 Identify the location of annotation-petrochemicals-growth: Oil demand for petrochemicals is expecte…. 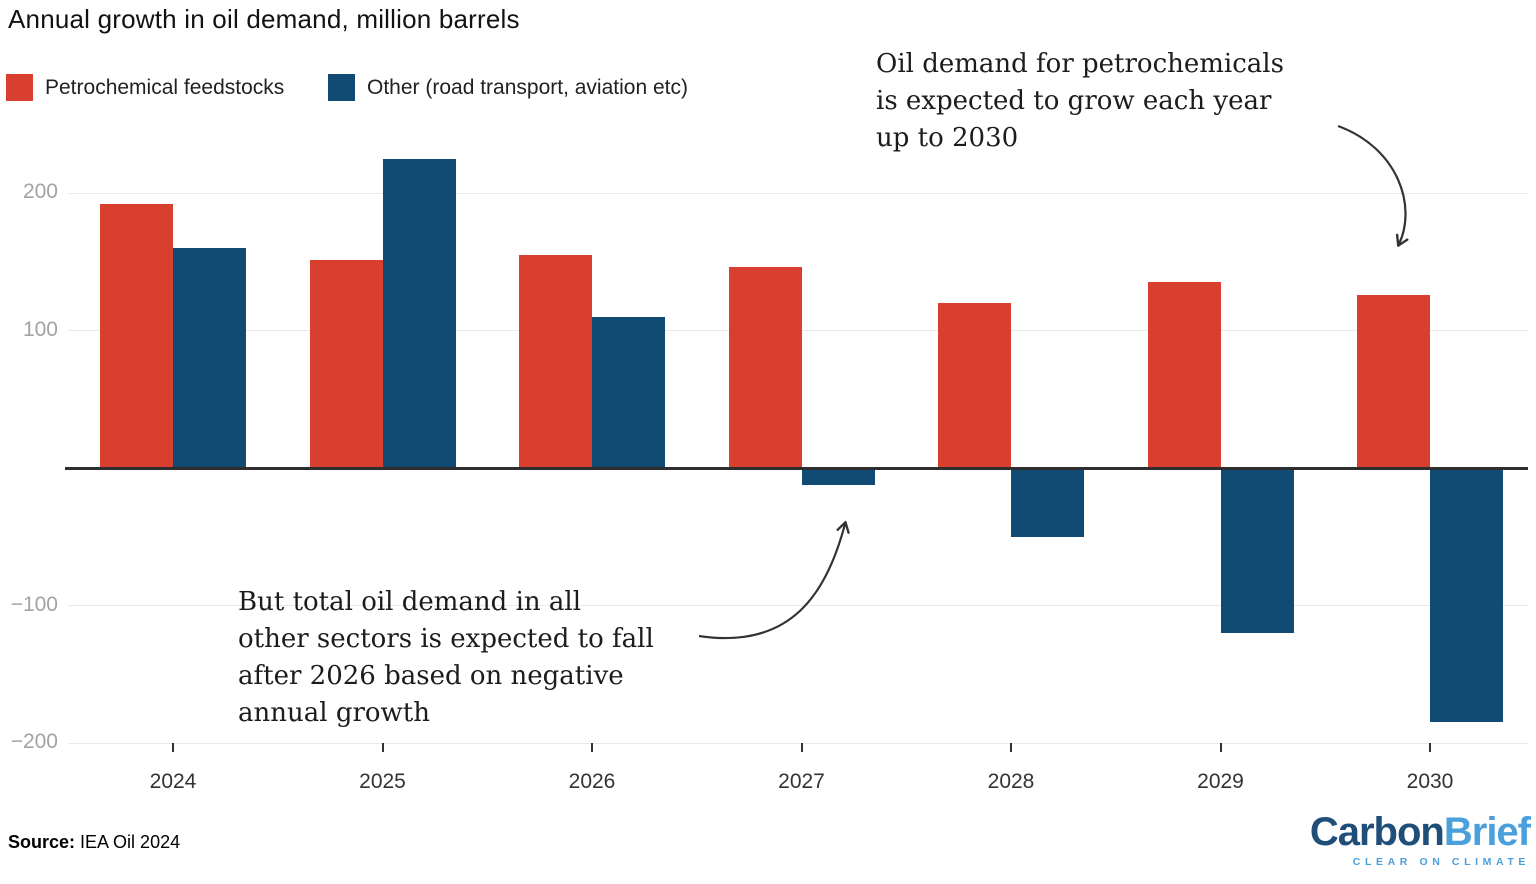
(1080, 101).